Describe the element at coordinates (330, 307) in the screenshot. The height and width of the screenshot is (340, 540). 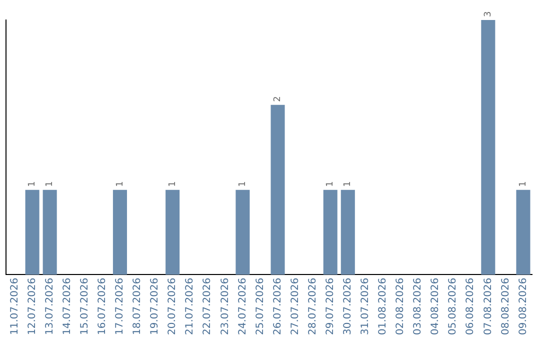
I see `x-tick-label: 29.07.2026` at that location.